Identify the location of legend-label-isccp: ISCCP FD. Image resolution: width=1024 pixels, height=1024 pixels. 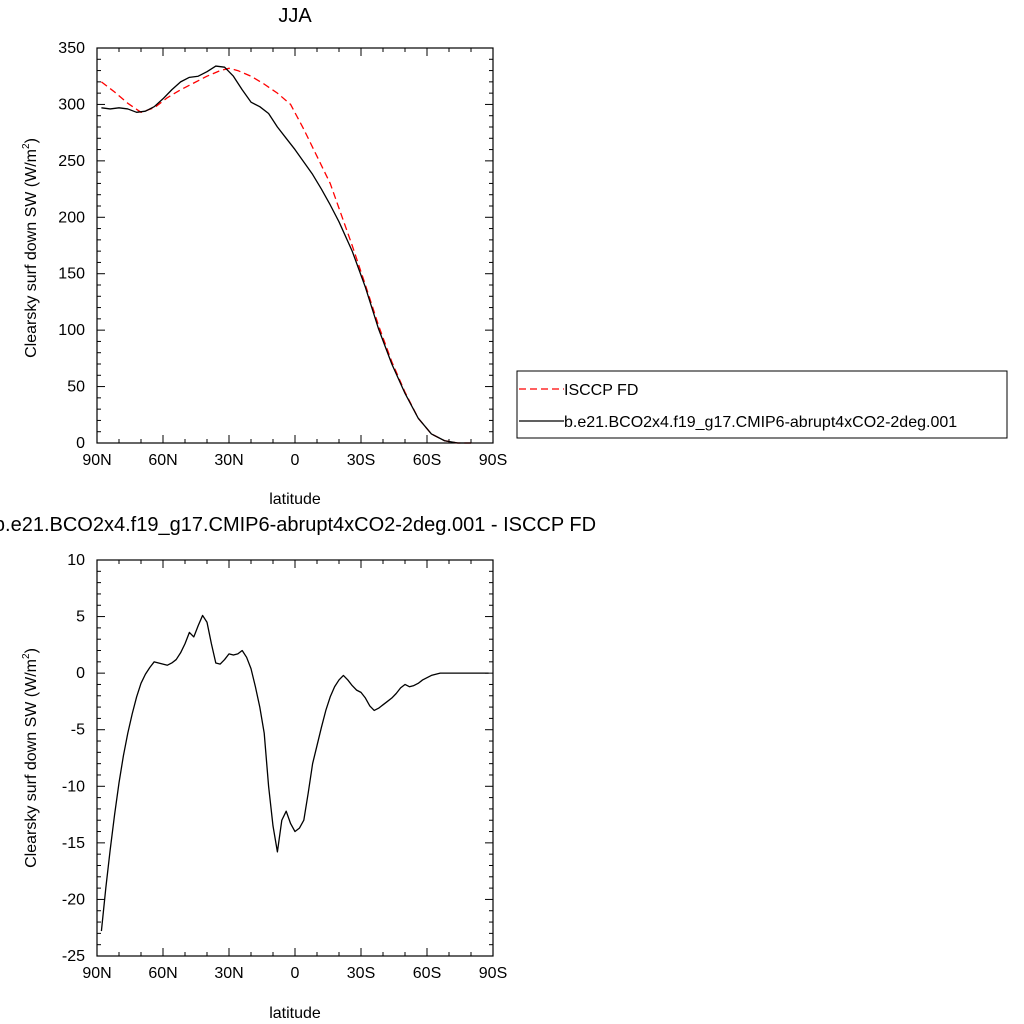
(601, 390).